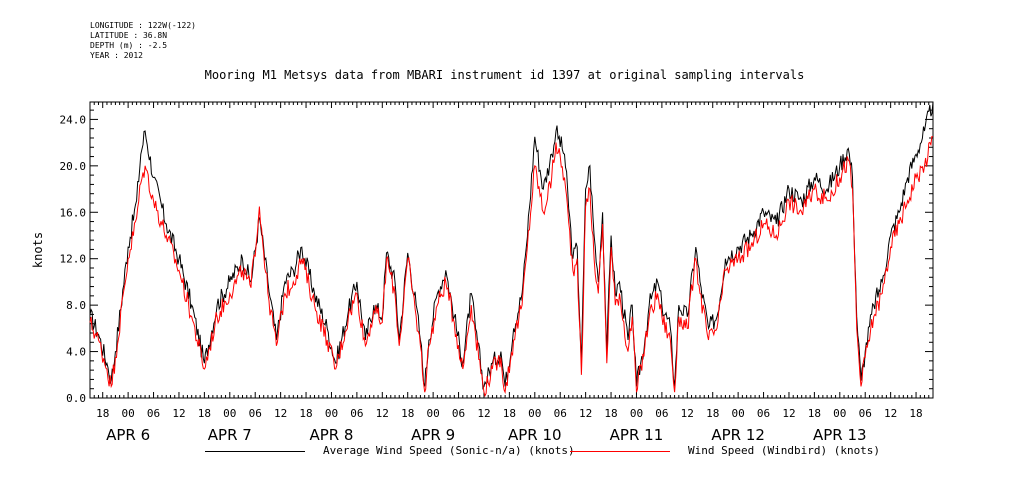  What do you see at coordinates (38, 250) in the screenshot?
I see `y-axis-label: knots` at bounding box center [38, 250].